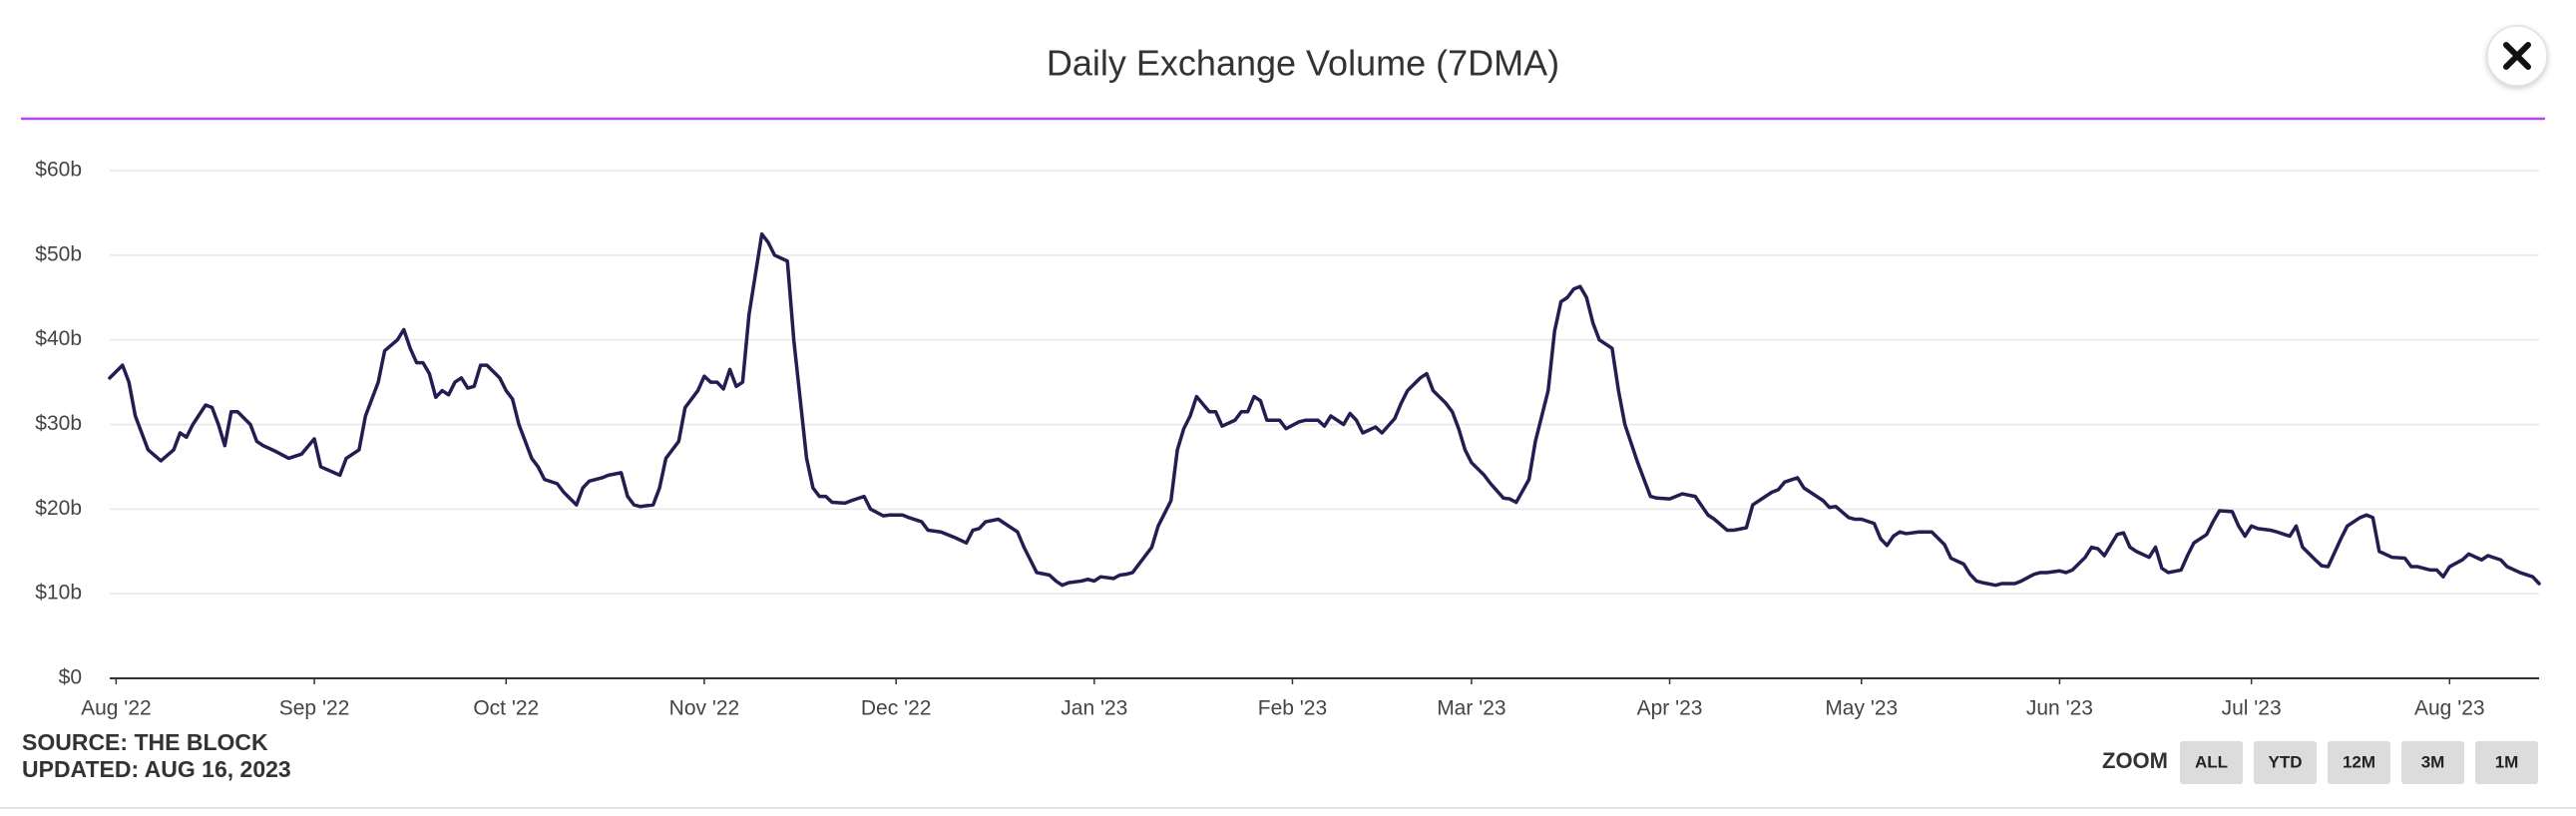  What do you see at coordinates (1861, 708) in the screenshot?
I see `x-tick-label: May '23` at bounding box center [1861, 708].